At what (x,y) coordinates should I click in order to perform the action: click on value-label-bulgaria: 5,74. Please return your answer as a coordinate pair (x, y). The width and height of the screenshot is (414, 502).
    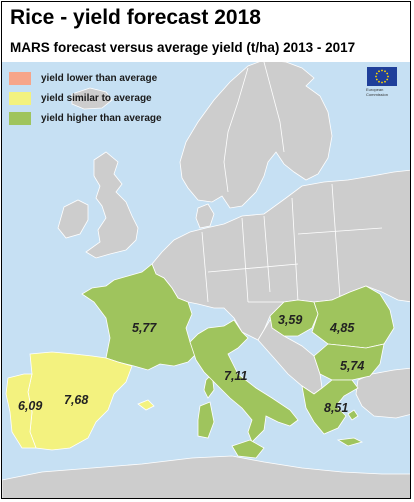
    Looking at the image, I should click on (352, 366).